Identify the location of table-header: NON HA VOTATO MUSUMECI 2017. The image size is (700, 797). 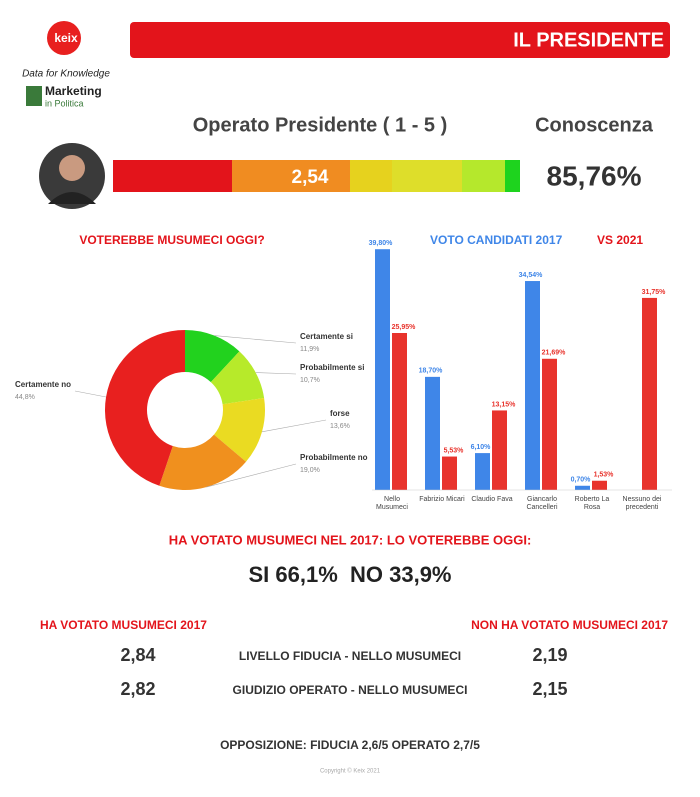
(569, 625).